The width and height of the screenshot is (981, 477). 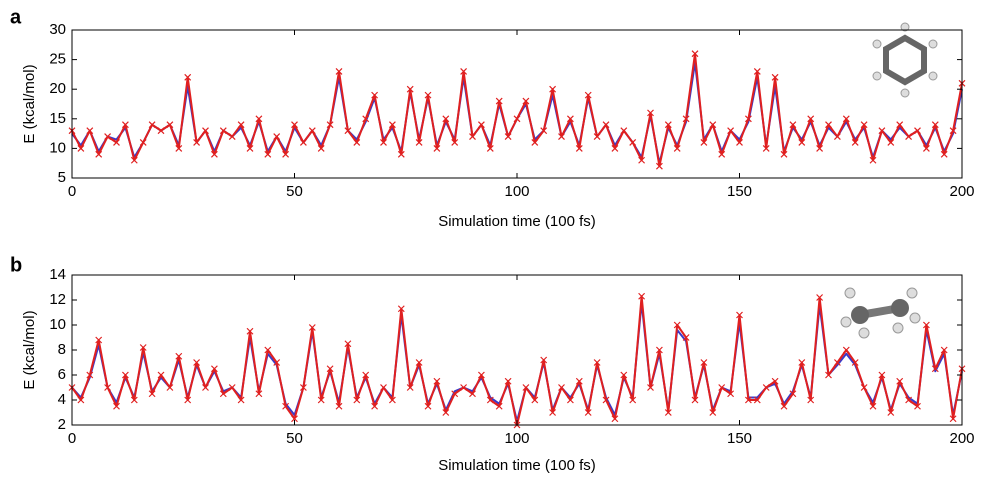 I want to click on y-tick-label: 2, so click(x=62, y=424).